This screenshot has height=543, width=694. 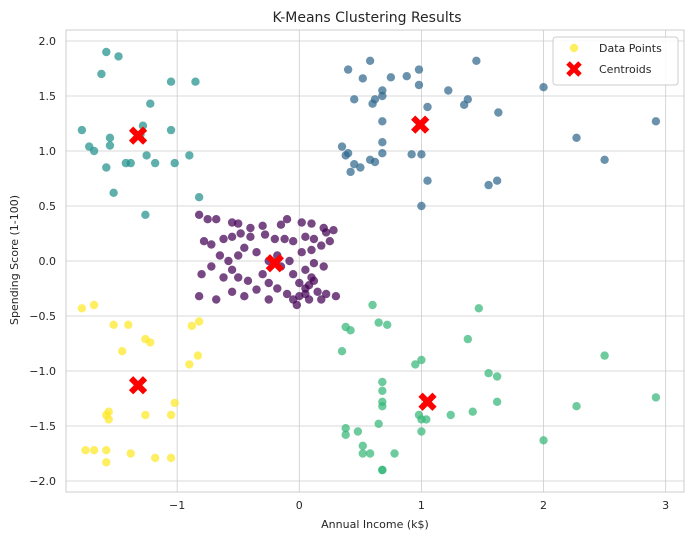 I want to click on centroid-marker, so click(x=138, y=385).